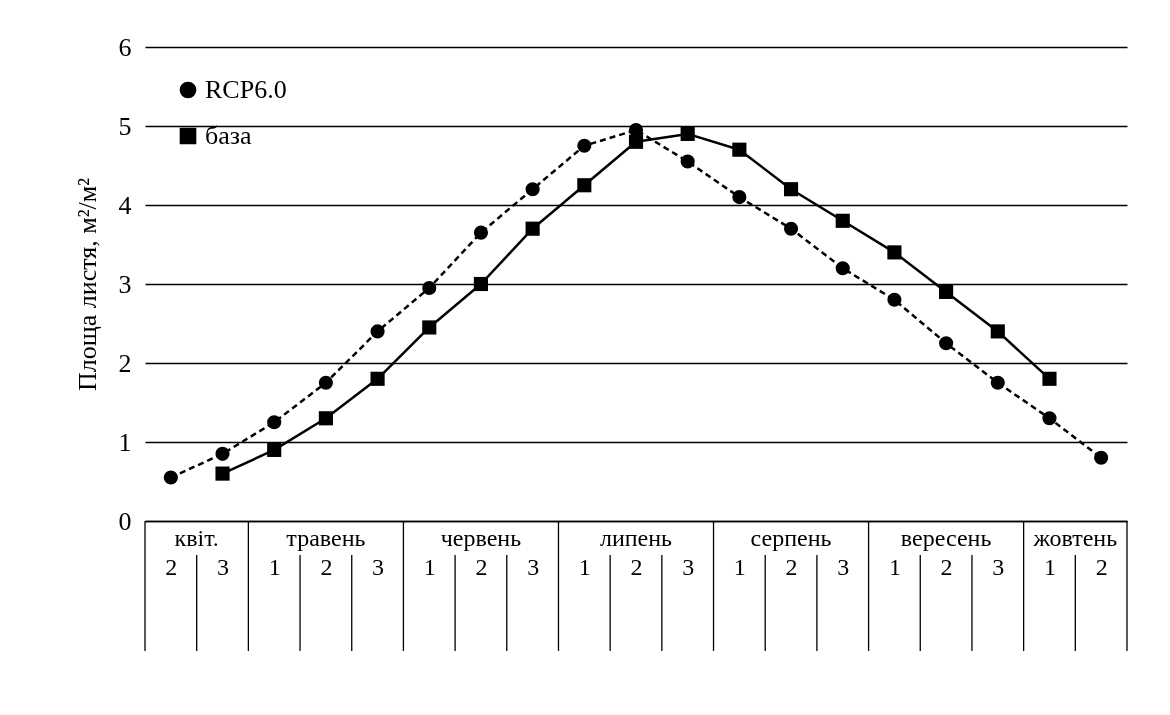  What do you see at coordinates (125, 284) in the screenshot?
I see `y-tick-label: 3` at bounding box center [125, 284].